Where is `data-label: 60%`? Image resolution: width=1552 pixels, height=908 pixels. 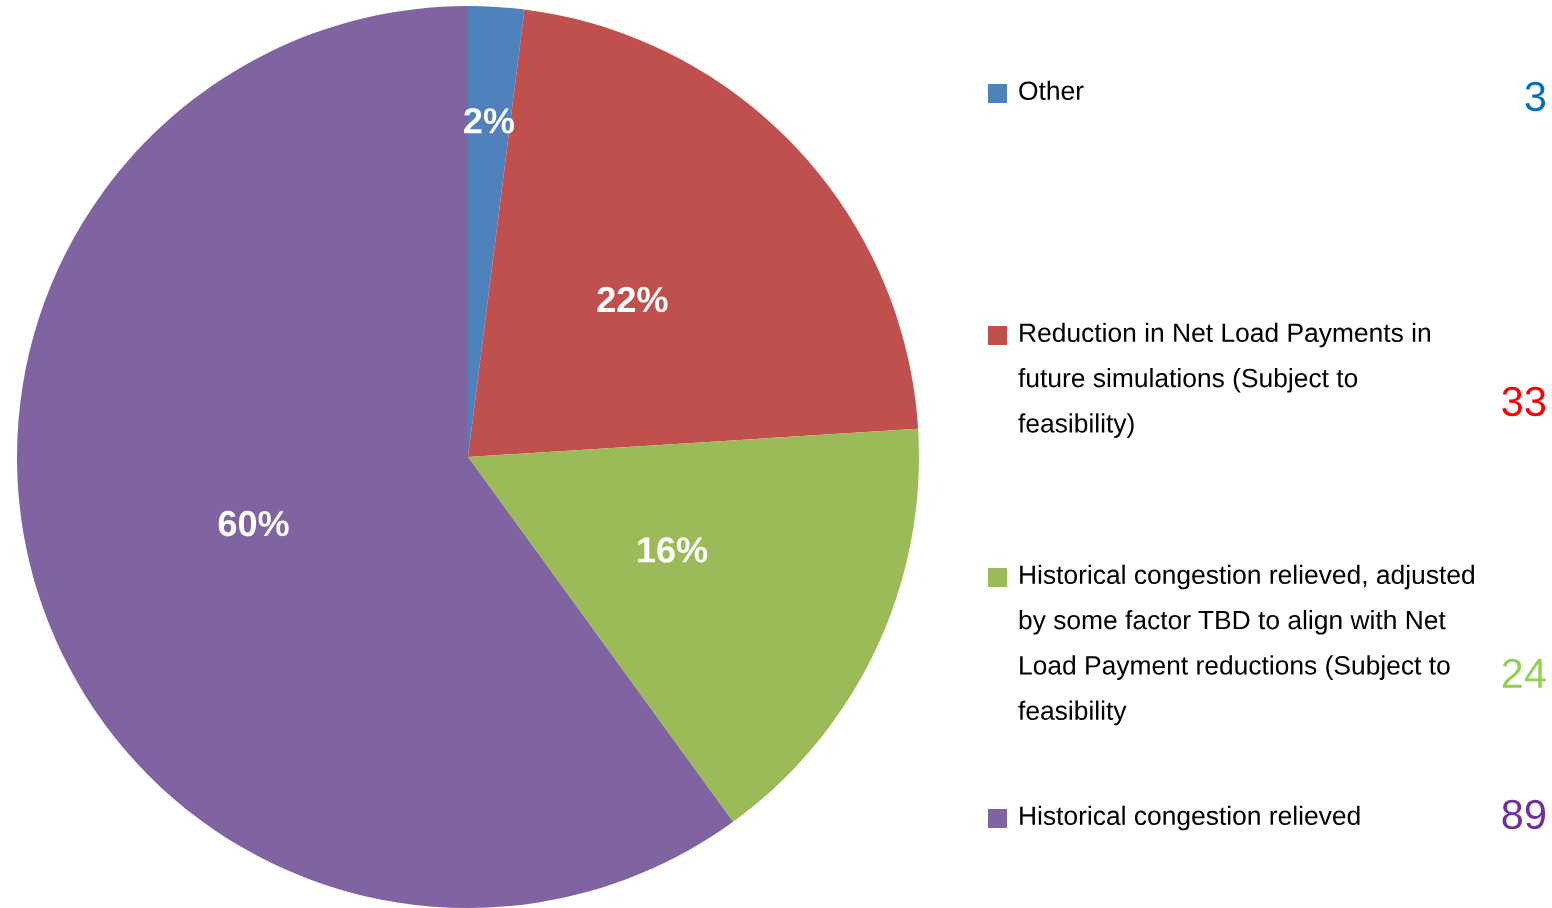 data-label: 60% is located at coordinates (253, 523).